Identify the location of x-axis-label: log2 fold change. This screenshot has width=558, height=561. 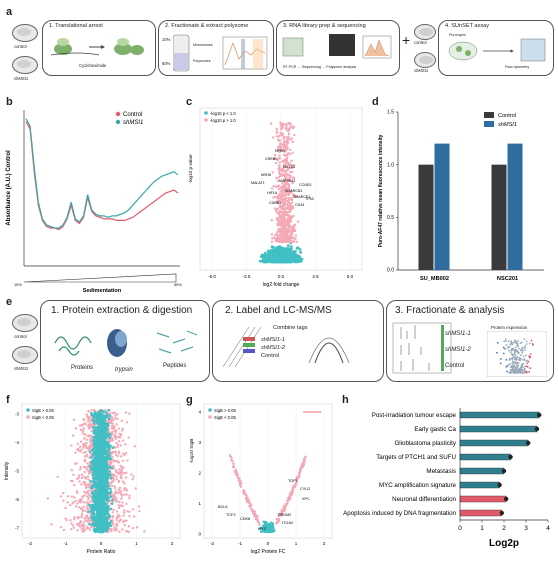
(281, 285).